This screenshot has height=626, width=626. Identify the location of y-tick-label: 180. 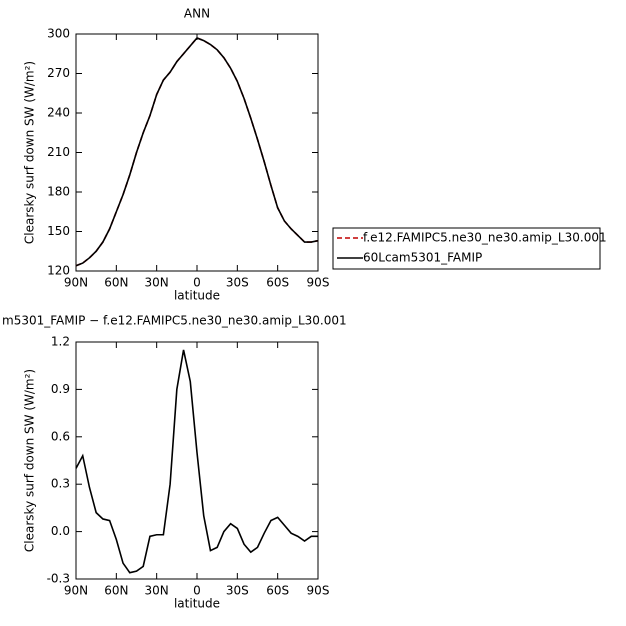
(58, 192).